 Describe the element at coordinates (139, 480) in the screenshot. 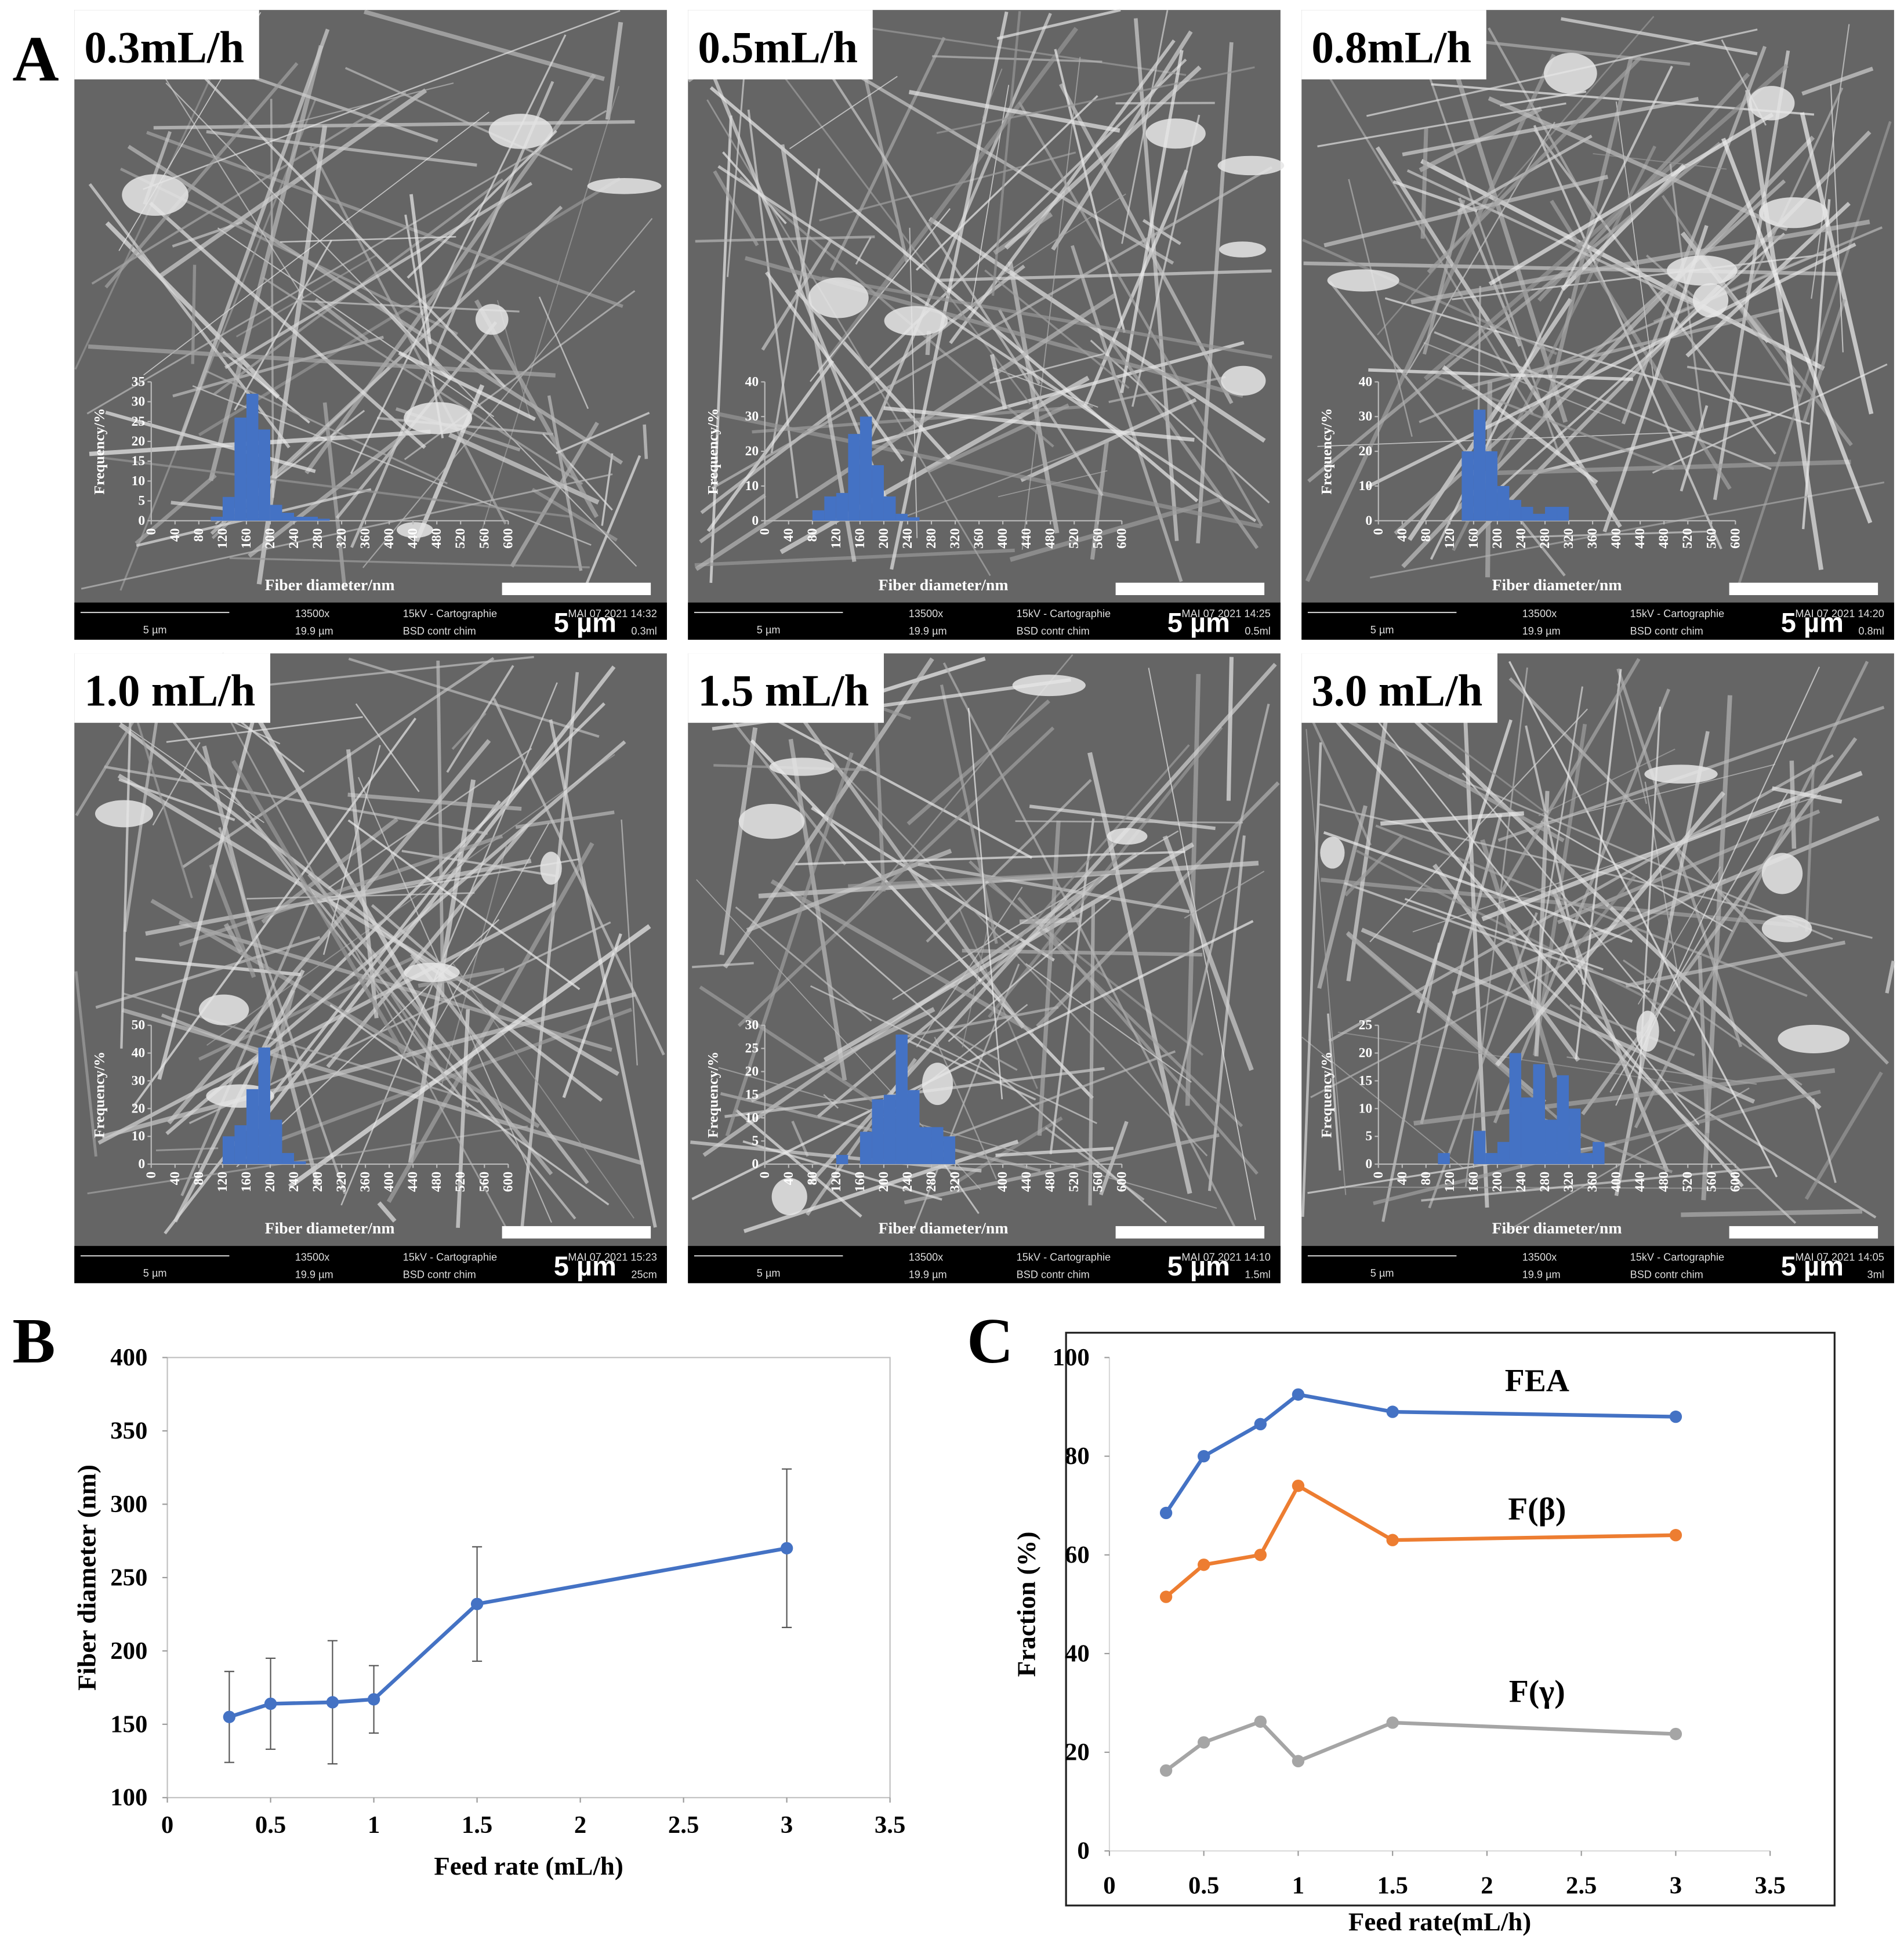

I see `y-tick-label: 10` at that location.